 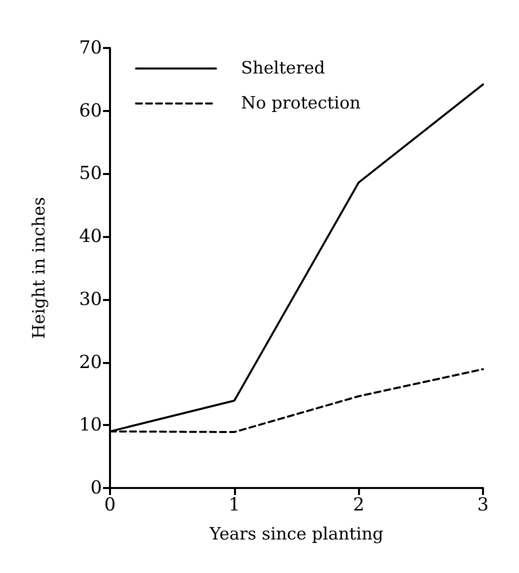 What do you see at coordinates (90, 111) in the screenshot?
I see `y-tick-label: 60` at bounding box center [90, 111].